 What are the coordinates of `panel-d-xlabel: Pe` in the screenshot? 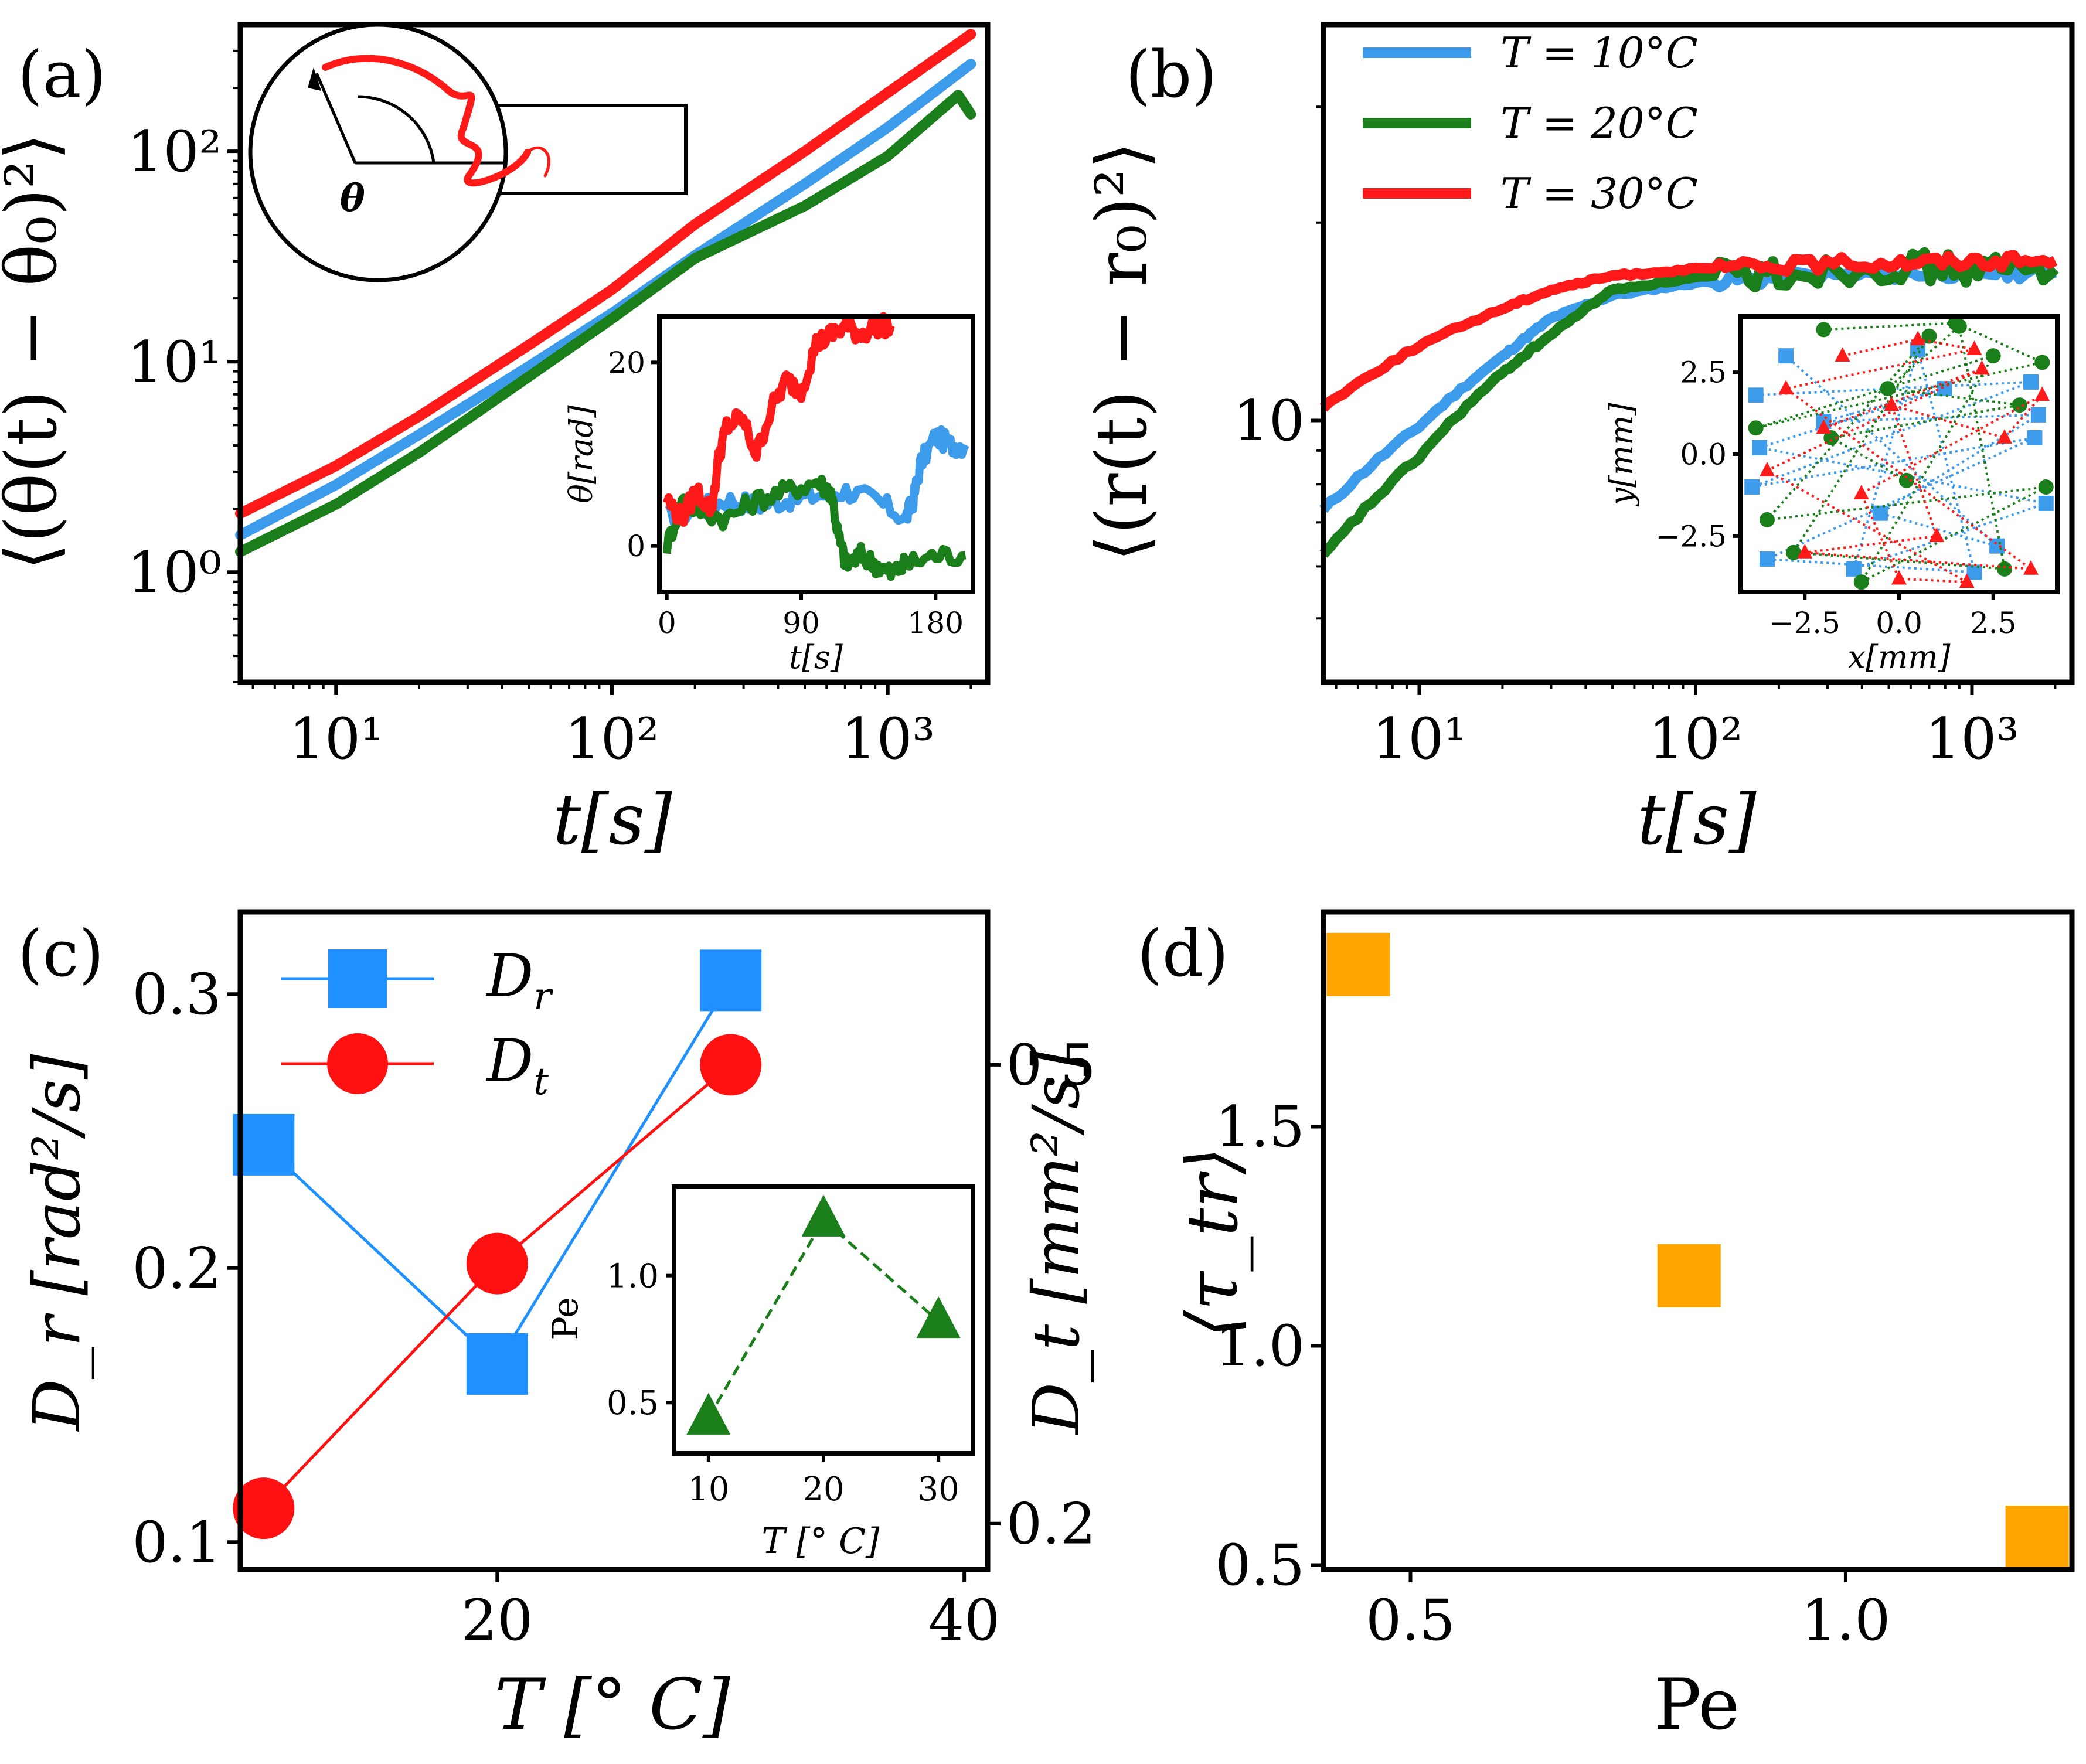 It's located at (1697, 1705).